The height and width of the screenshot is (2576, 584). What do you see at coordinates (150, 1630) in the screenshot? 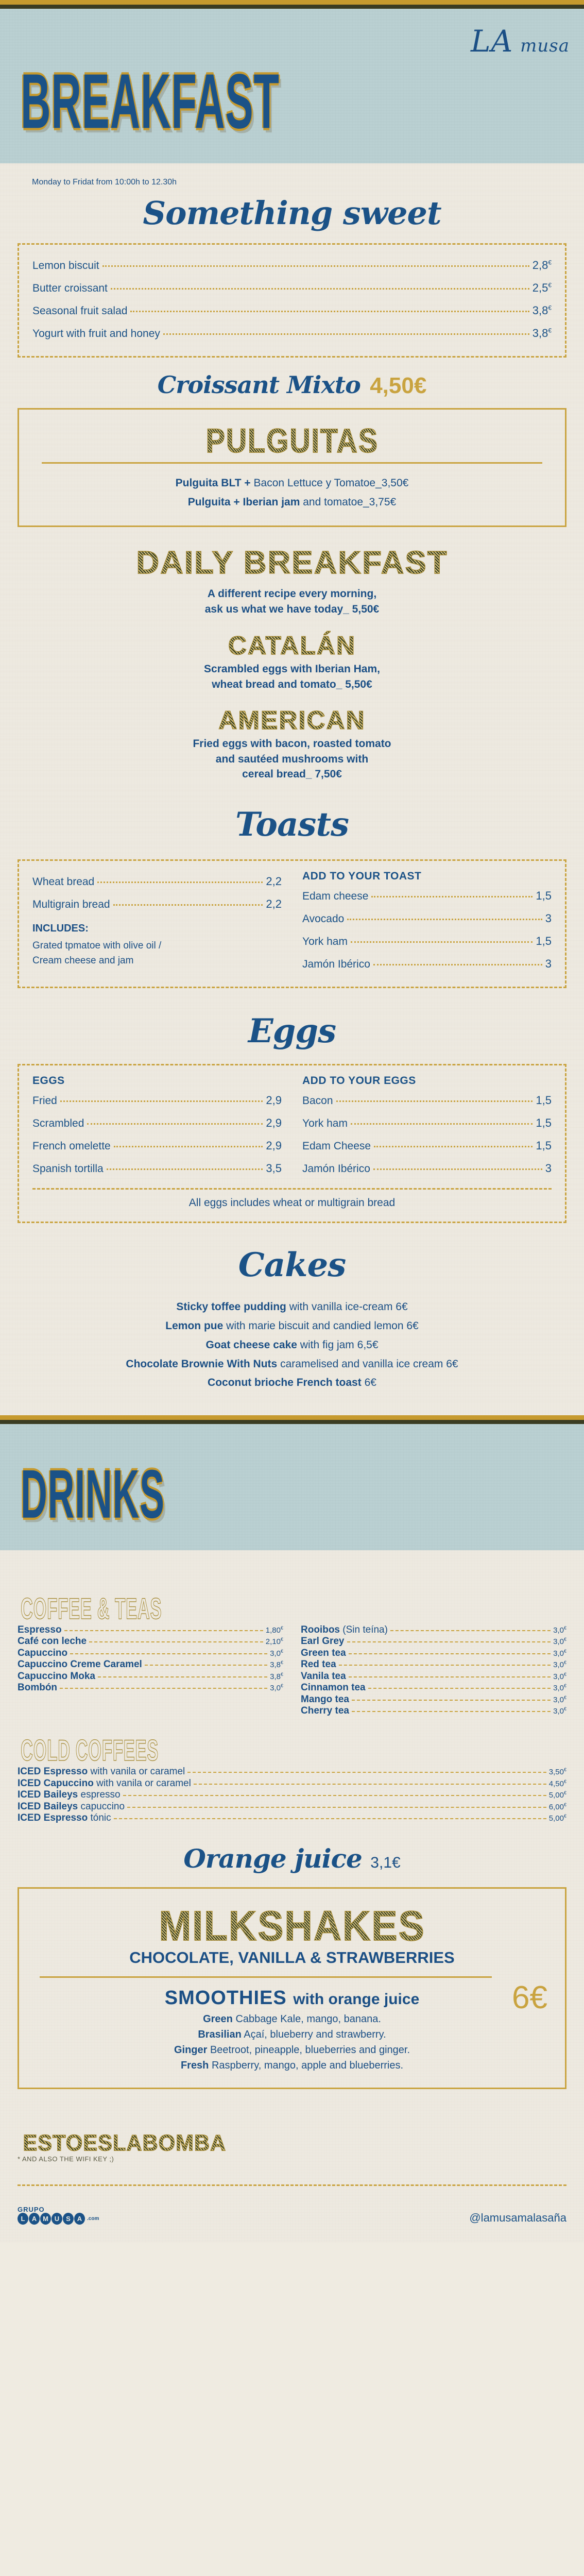
I see `list-item: Espresso 1,80€` at bounding box center [150, 1630].